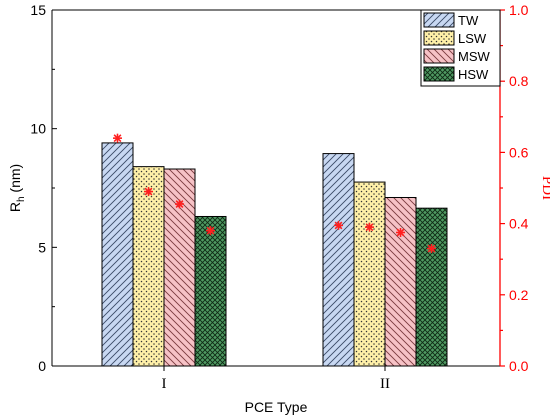 This screenshot has width=550, height=420. What do you see at coordinates (38, 10) in the screenshot?
I see `y-tick-label: 15` at bounding box center [38, 10].